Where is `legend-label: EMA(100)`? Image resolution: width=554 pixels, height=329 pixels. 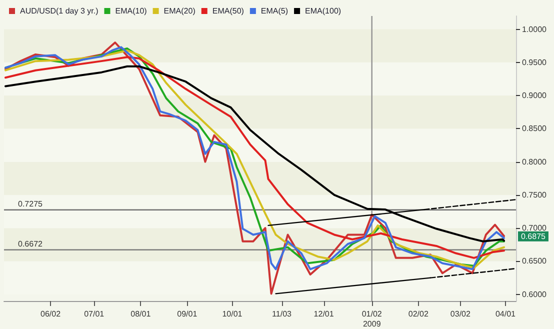
legend-label: EMA(100) is located at coordinates (323, 11).